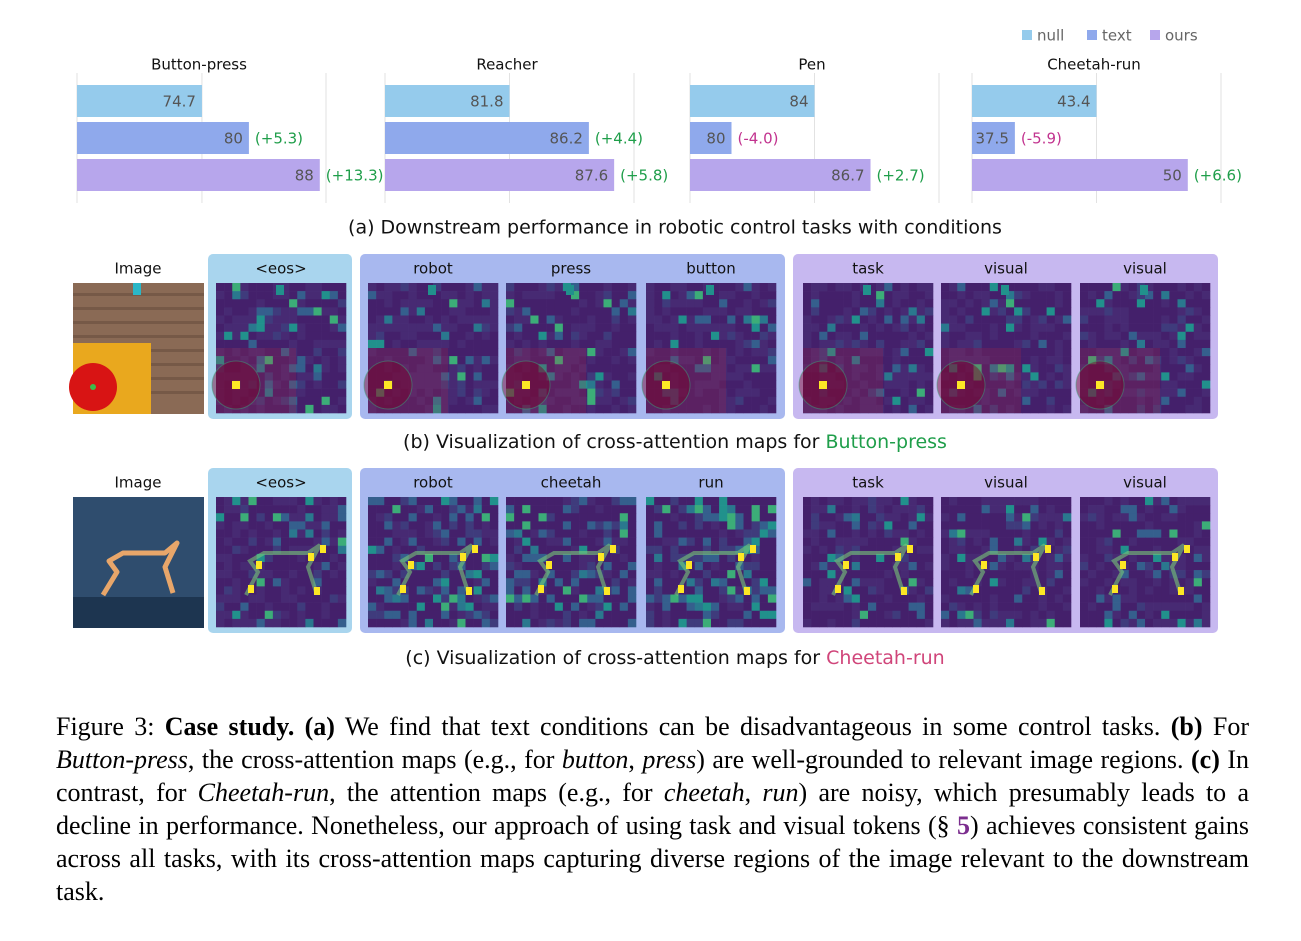  I want to click on caption-segment: ,, so click(753, 792).